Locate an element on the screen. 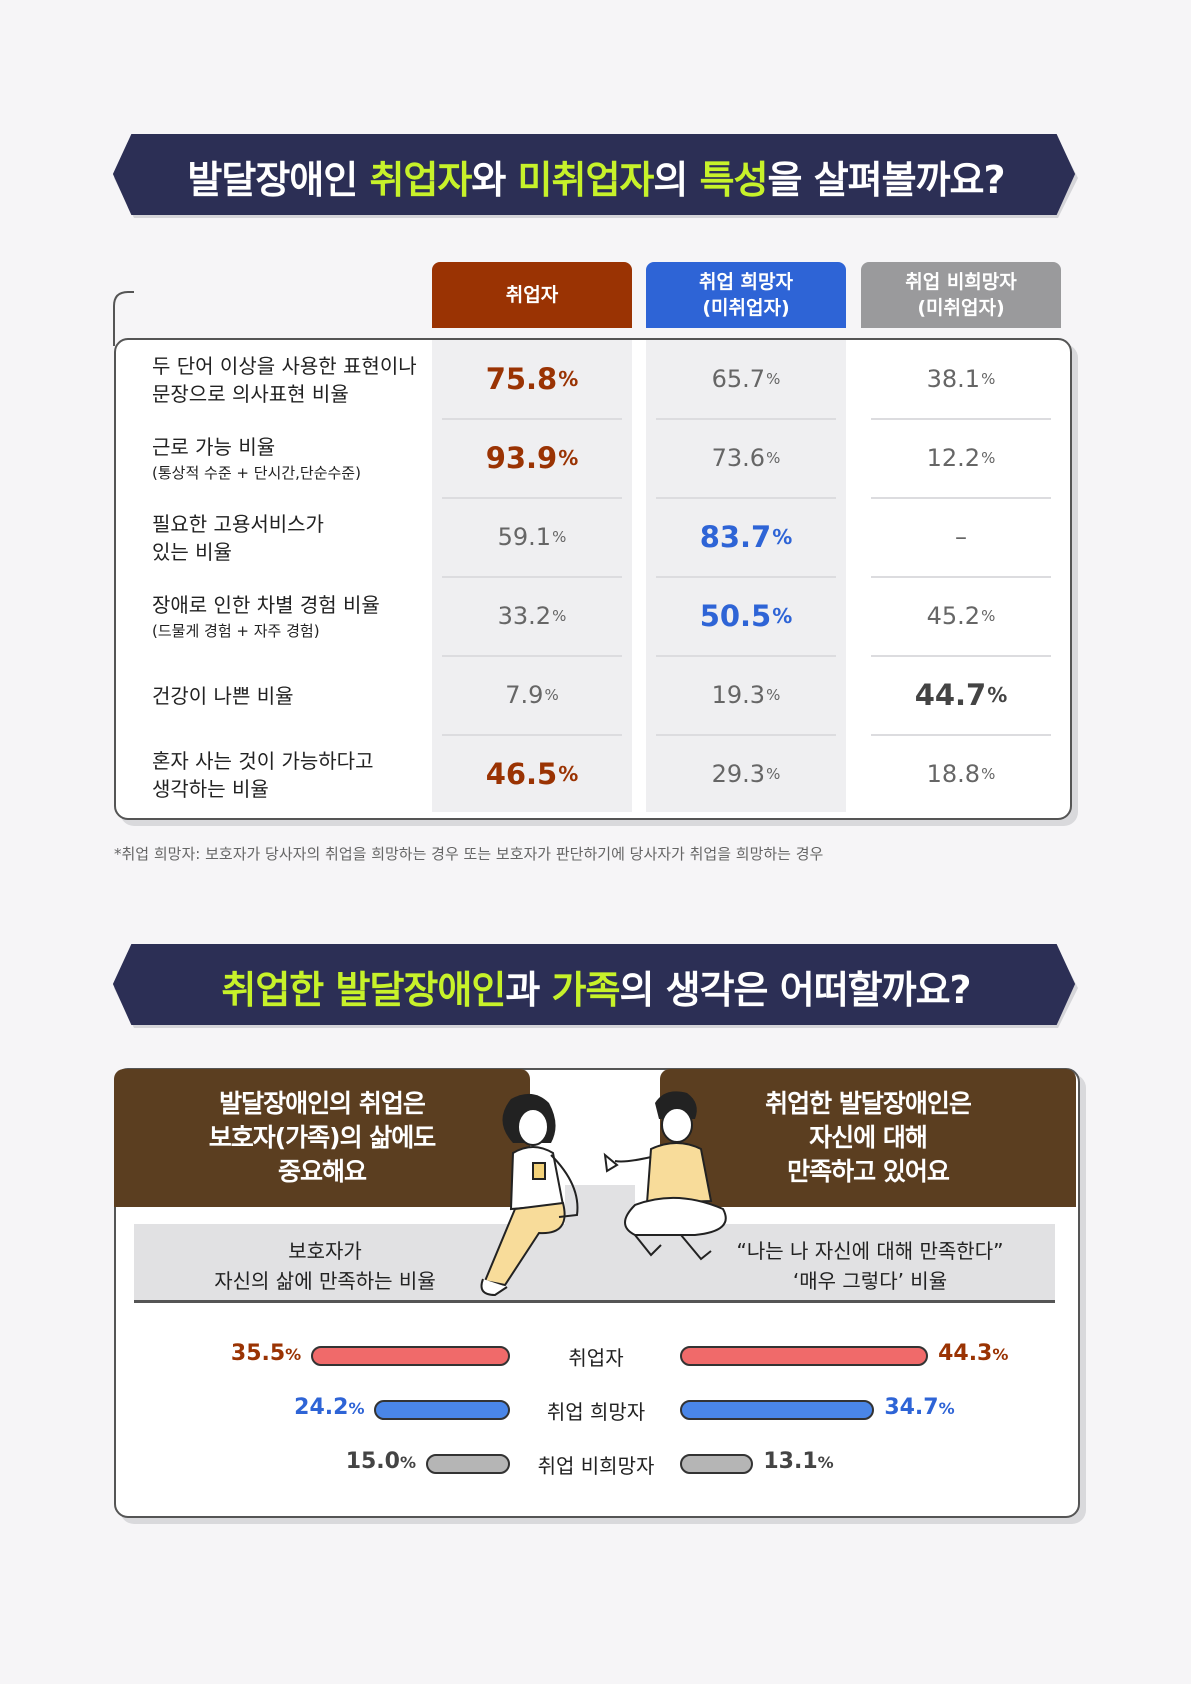 The image size is (1191, 1684). table-cell: 33.2% is located at coordinates (532, 616).